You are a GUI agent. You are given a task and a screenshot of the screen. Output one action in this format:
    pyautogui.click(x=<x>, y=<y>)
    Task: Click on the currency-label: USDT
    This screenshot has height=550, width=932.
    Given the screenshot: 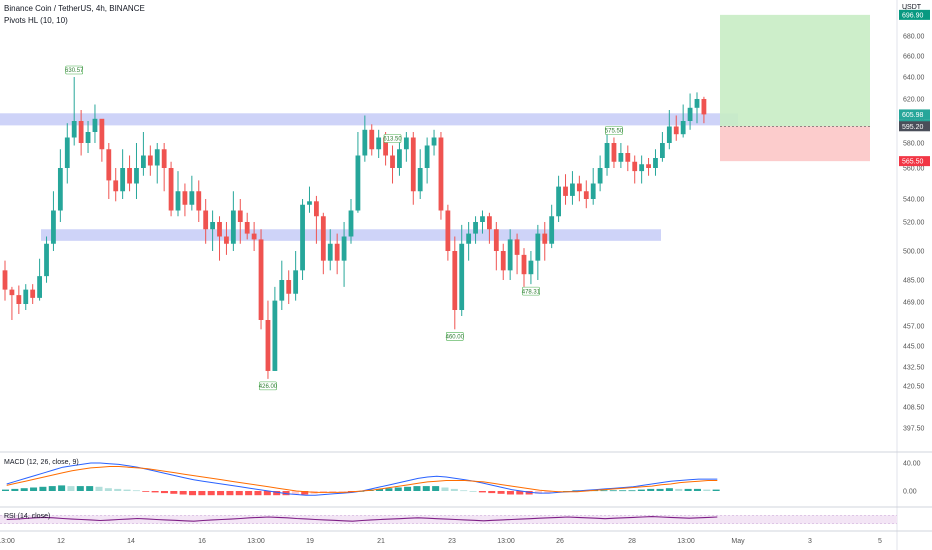 What is the action you would take?
    pyautogui.click(x=912, y=7)
    